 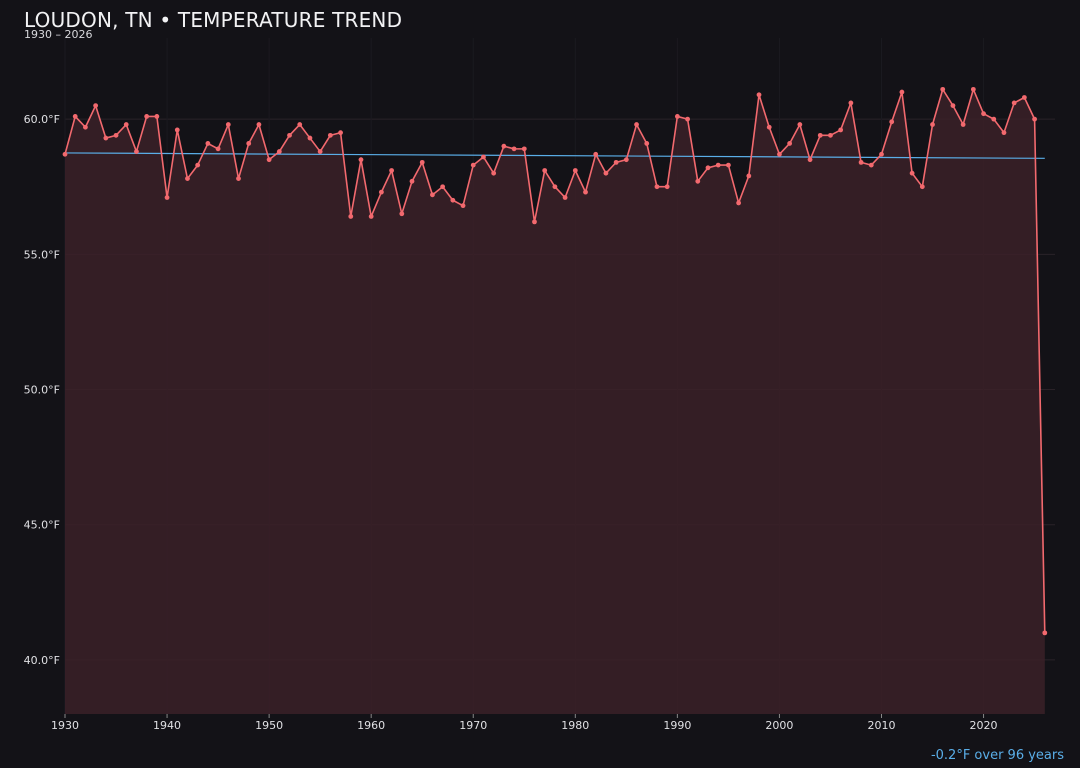 What do you see at coordinates (279, 151) in the screenshot?
I see `data-point-1951` at bounding box center [279, 151].